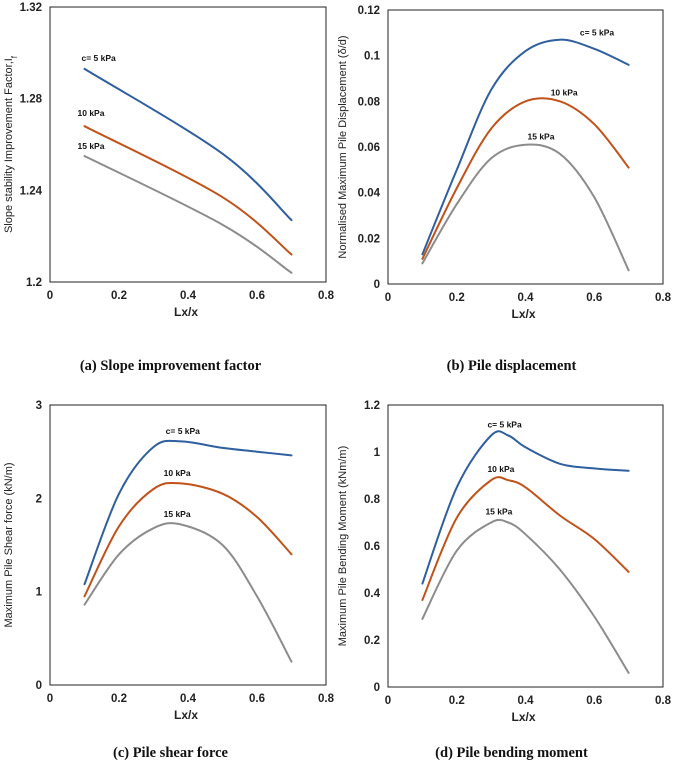 The image size is (682, 764). What do you see at coordinates (39, 406) in the screenshot?
I see `y-tick-label: 3` at bounding box center [39, 406].